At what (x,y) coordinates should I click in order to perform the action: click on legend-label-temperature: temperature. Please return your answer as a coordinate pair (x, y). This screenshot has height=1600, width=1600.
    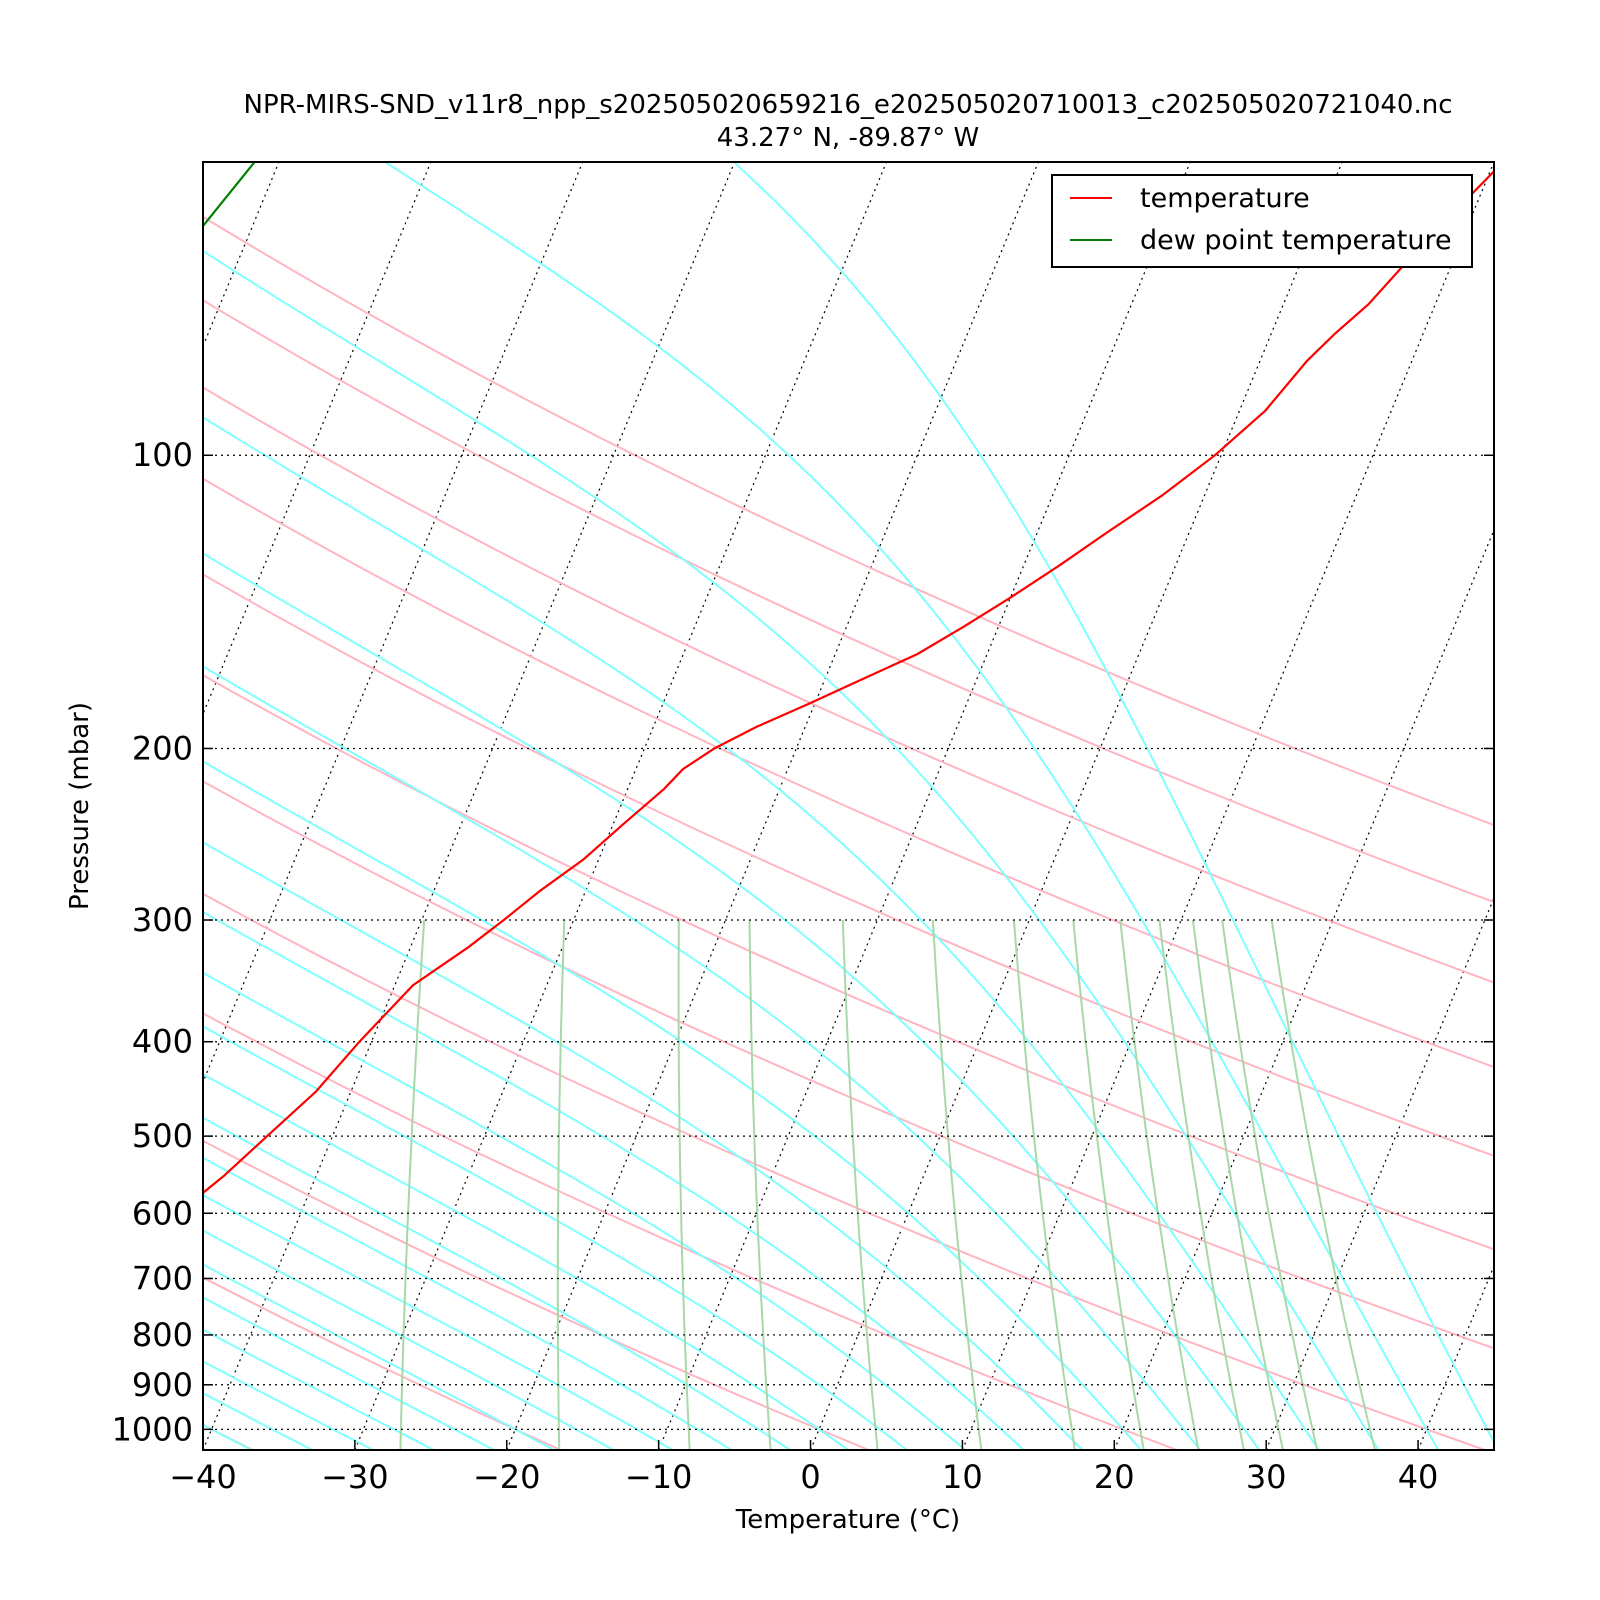
    Looking at the image, I should click on (1225, 198).